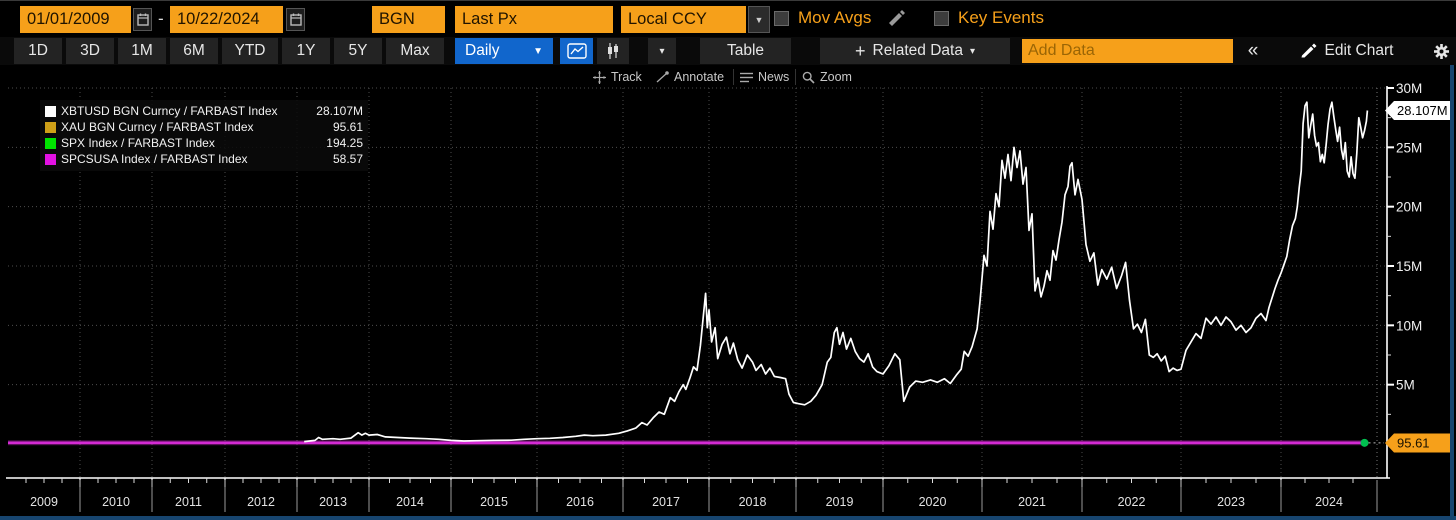 This screenshot has height=520, width=1456. What do you see at coordinates (1409, 325) in the screenshot?
I see `y-axis-label: 10M` at bounding box center [1409, 325].